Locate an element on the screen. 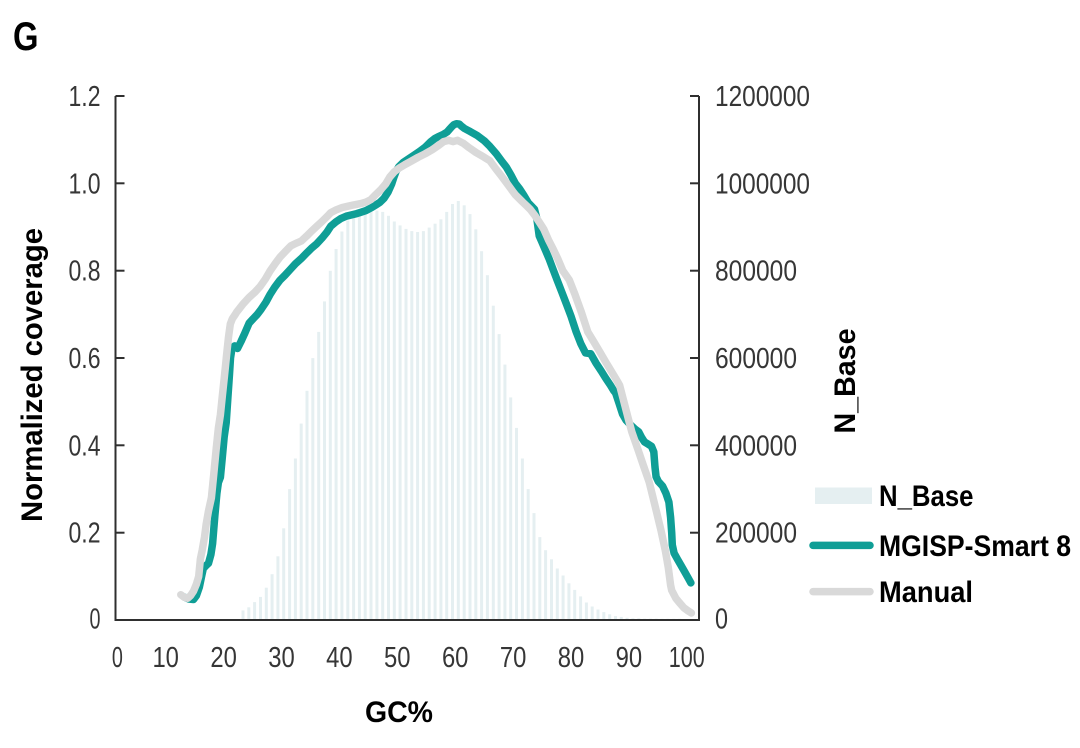  svg-text: 100 is located at coordinates (687, 658).